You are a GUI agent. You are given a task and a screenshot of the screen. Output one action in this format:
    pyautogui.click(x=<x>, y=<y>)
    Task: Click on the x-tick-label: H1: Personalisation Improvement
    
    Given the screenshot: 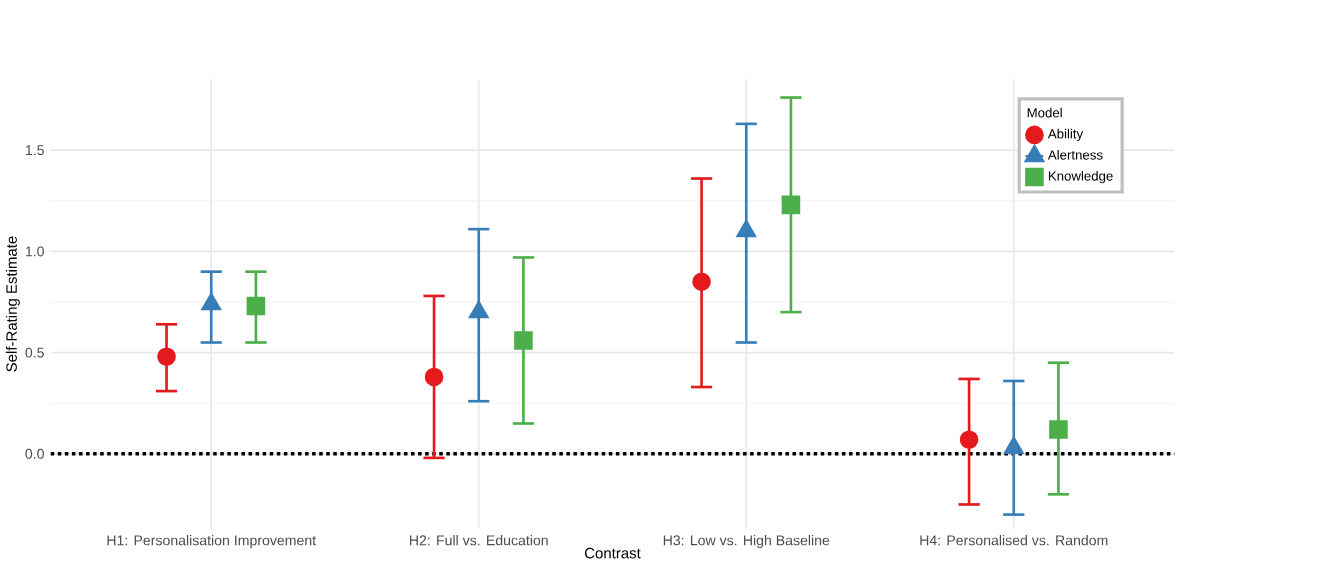 What is the action you would take?
    pyautogui.click(x=211, y=541)
    